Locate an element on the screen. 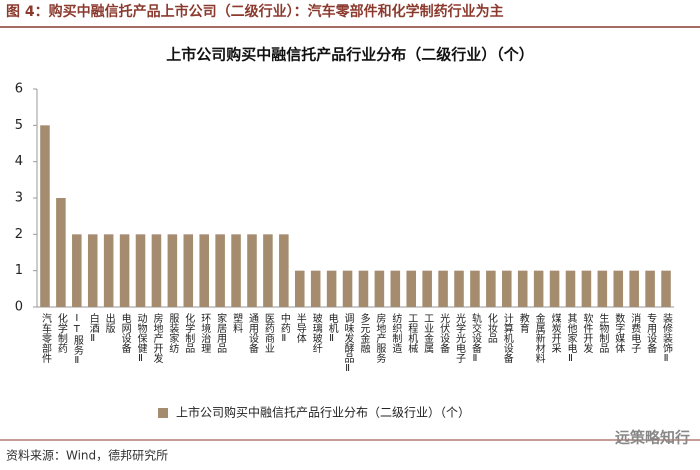 This screenshot has width=700, height=470. x-tick-label: 电网设备 is located at coordinates (125, 333).